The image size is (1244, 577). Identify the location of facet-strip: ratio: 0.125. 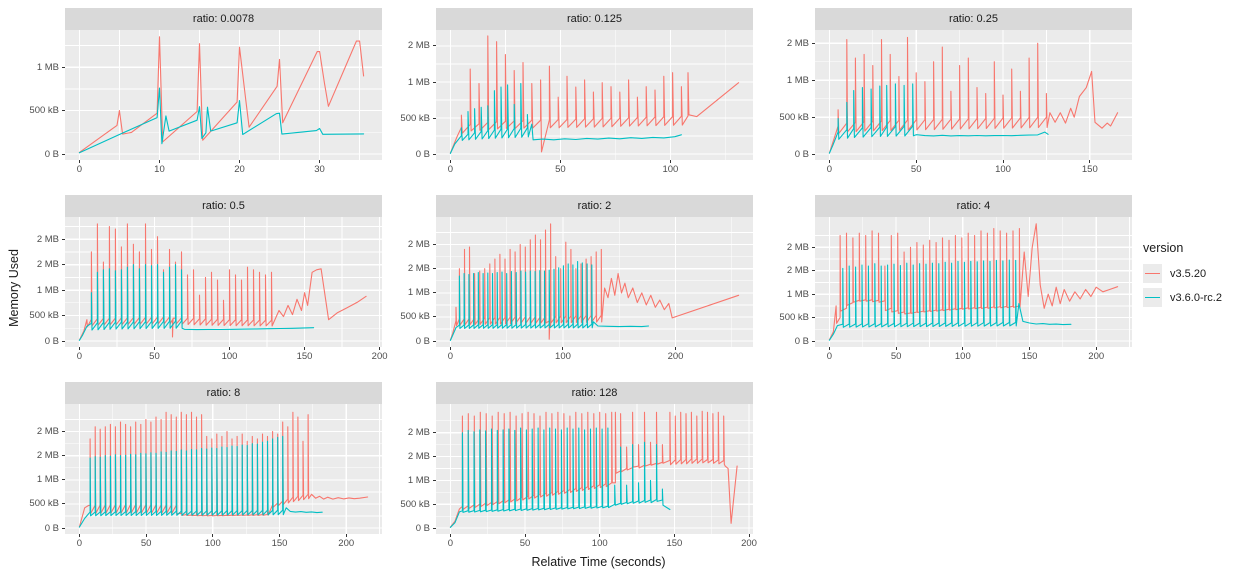
(594, 19).